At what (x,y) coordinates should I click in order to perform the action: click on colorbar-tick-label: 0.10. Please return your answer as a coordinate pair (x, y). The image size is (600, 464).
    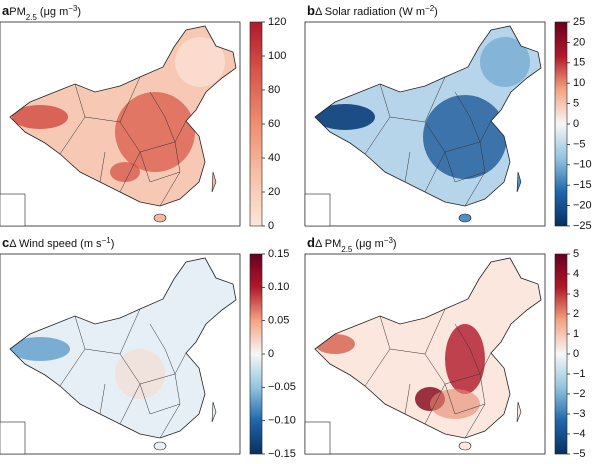
    Looking at the image, I should click on (278, 287).